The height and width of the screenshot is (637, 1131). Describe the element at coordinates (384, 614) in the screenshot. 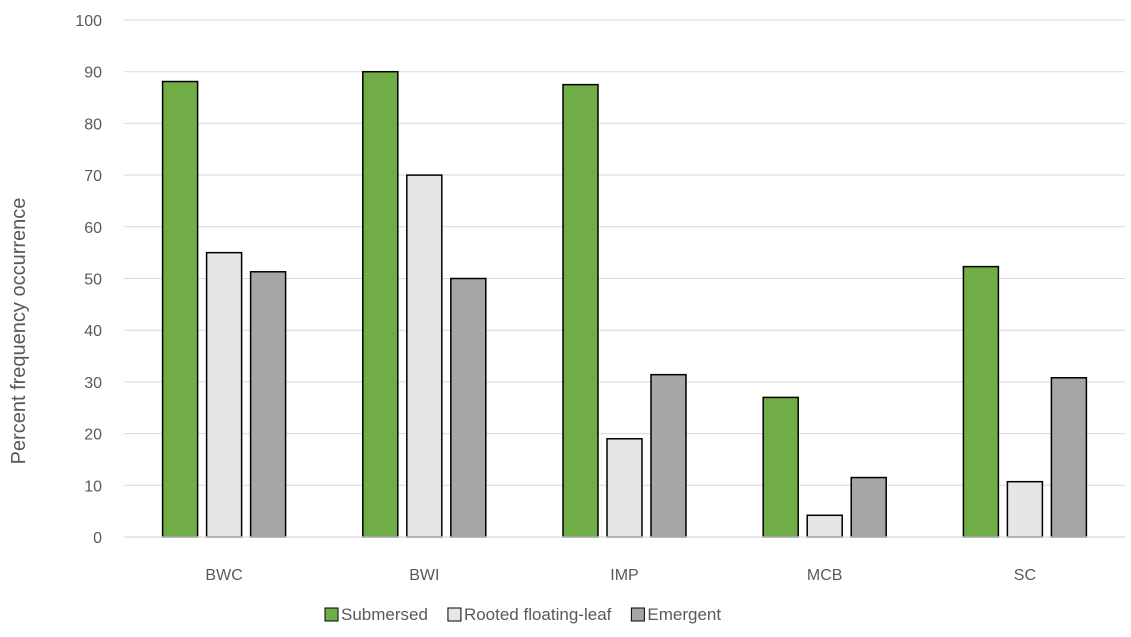

I see `legend-label: Submersed` at that location.